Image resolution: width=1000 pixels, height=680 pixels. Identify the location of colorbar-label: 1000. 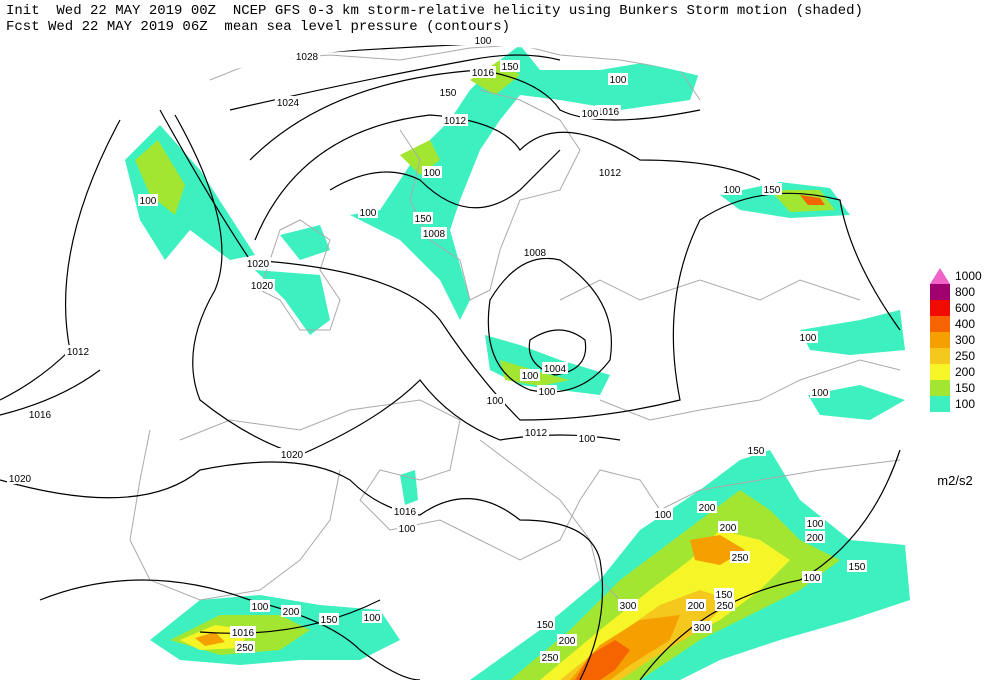
(968, 276).